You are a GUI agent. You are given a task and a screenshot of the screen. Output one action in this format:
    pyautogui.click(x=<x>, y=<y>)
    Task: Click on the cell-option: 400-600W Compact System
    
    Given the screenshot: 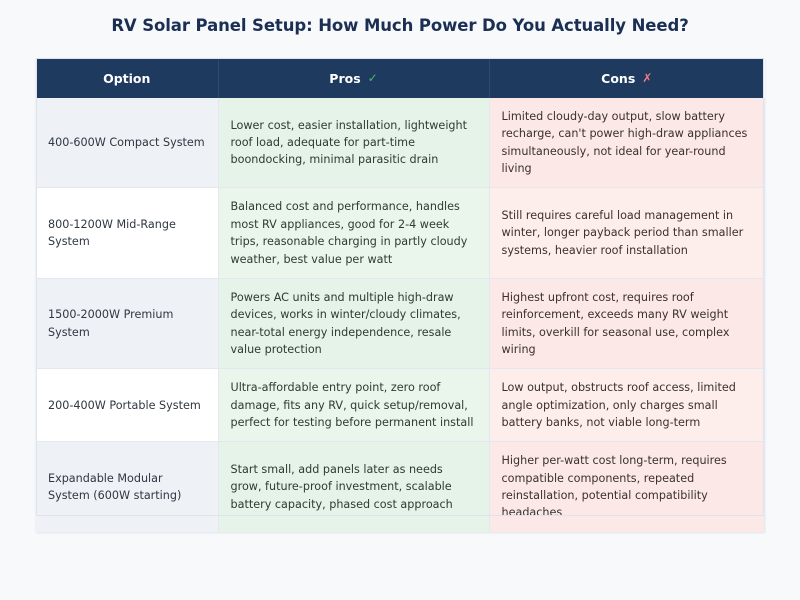 What is the action you would take?
    pyautogui.click(x=127, y=143)
    